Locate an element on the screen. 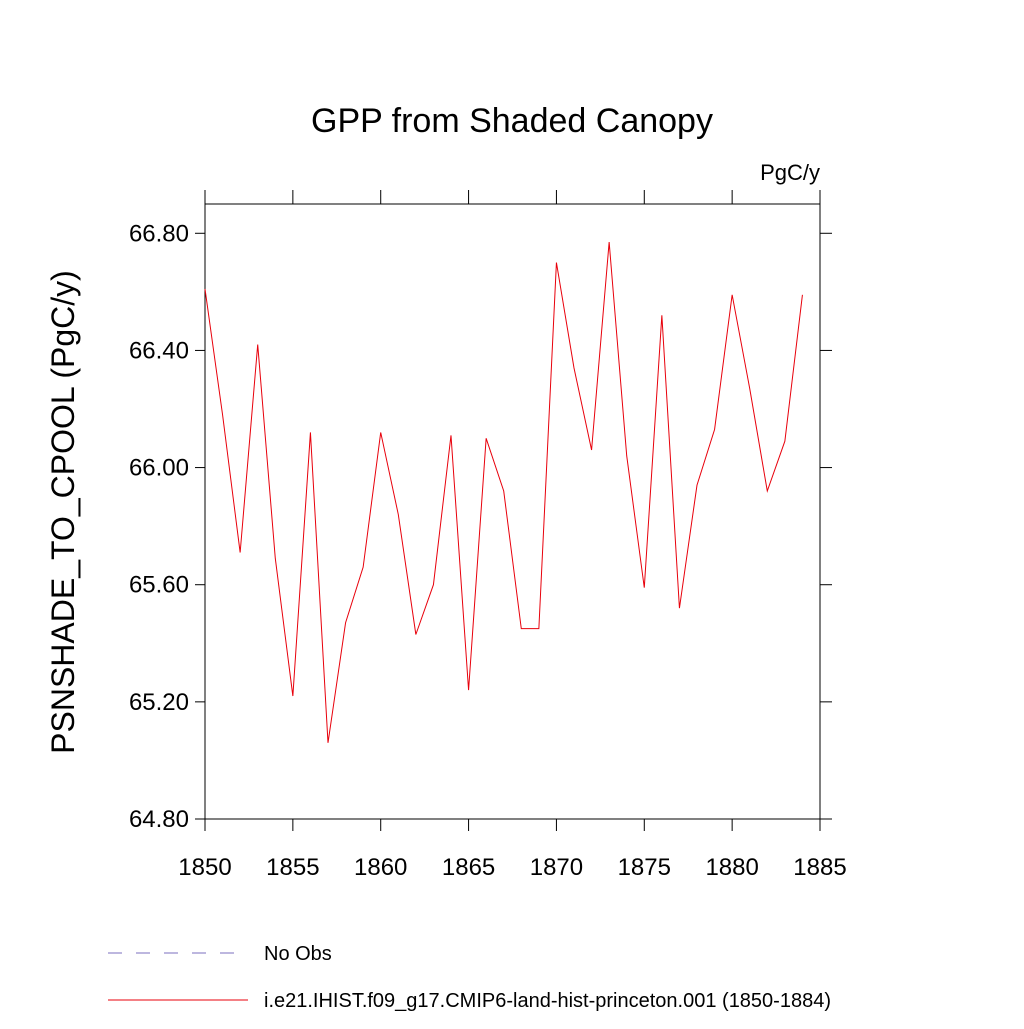  x-tick-label: 1885 is located at coordinates (819, 867).